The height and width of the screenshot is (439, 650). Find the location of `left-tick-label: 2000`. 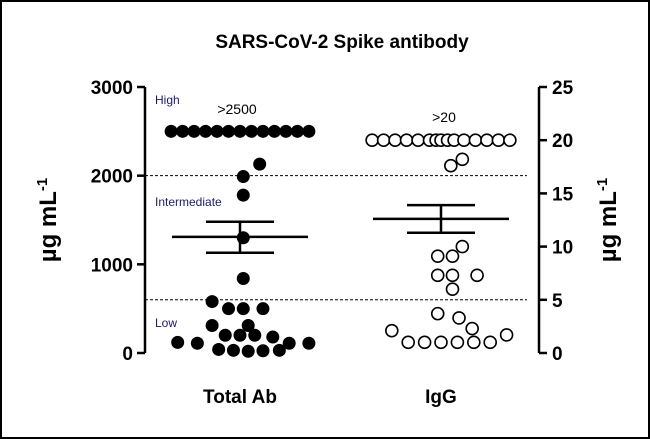

left-tick-label: 2000 is located at coordinates (112, 177).